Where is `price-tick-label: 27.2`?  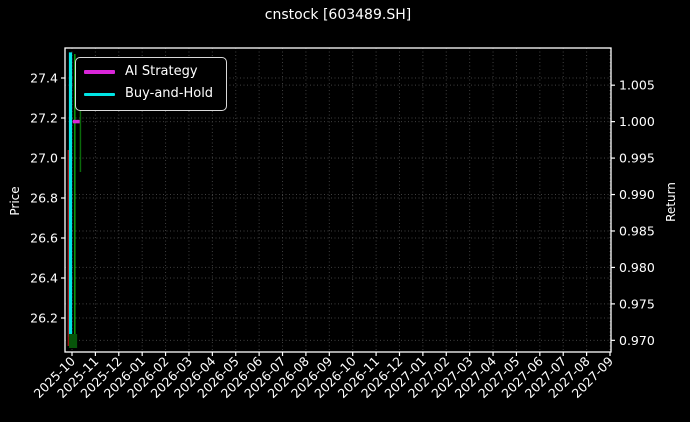
price-tick-label: 27.2 is located at coordinates (44, 118).